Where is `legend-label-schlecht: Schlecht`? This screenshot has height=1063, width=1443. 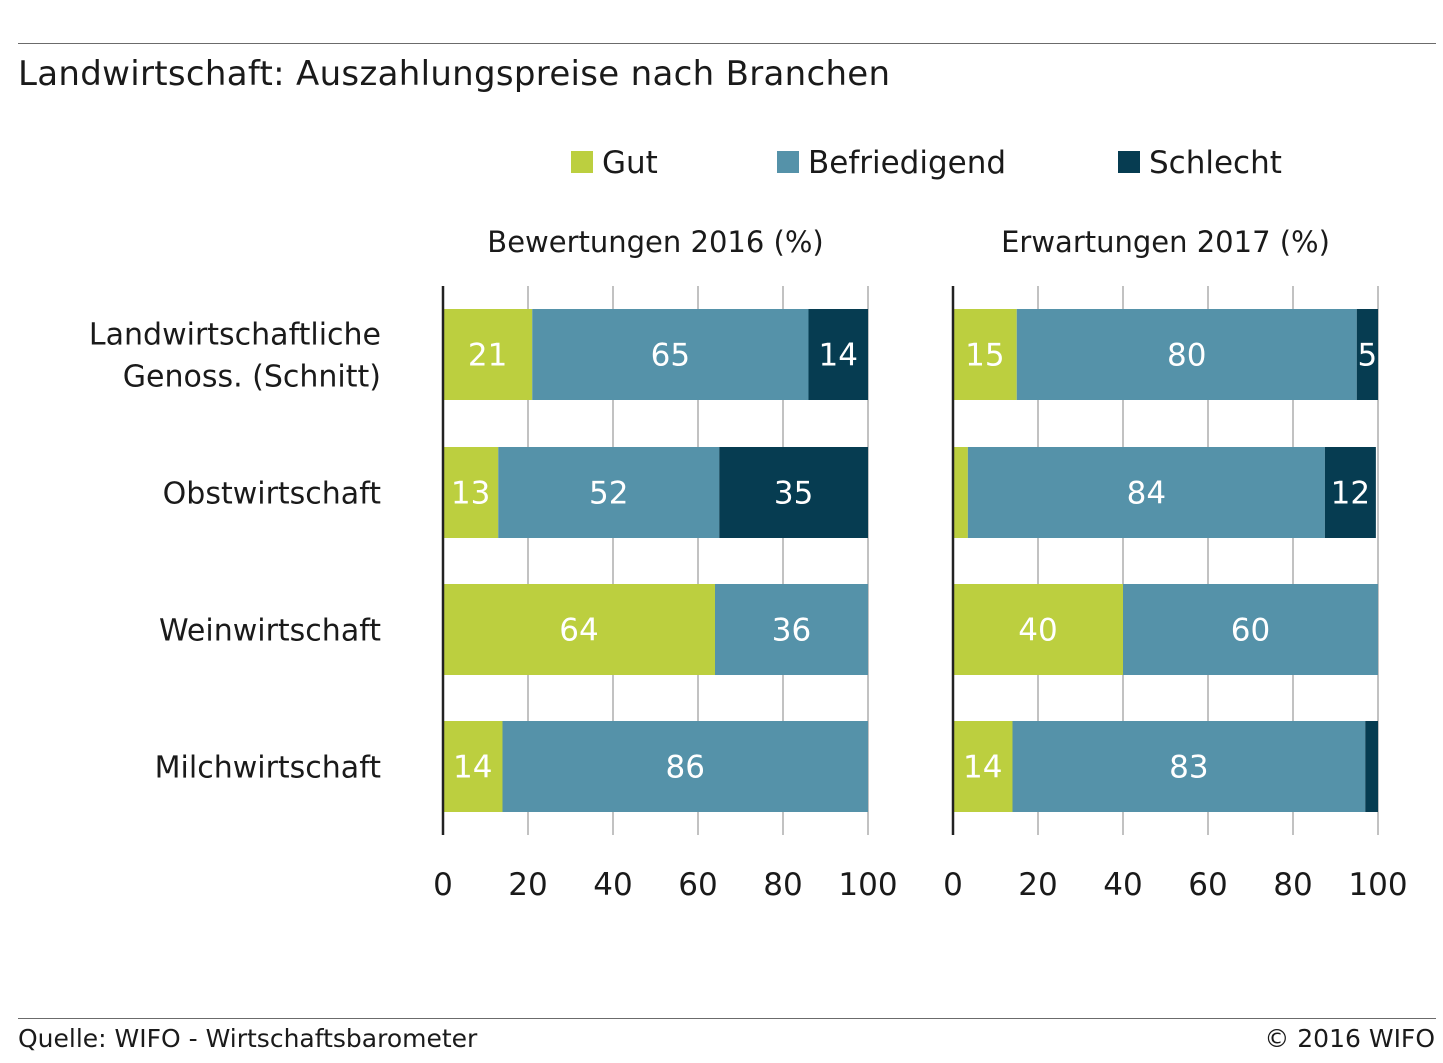
legend-label-schlecht: Schlecht is located at coordinates (1215, 163).